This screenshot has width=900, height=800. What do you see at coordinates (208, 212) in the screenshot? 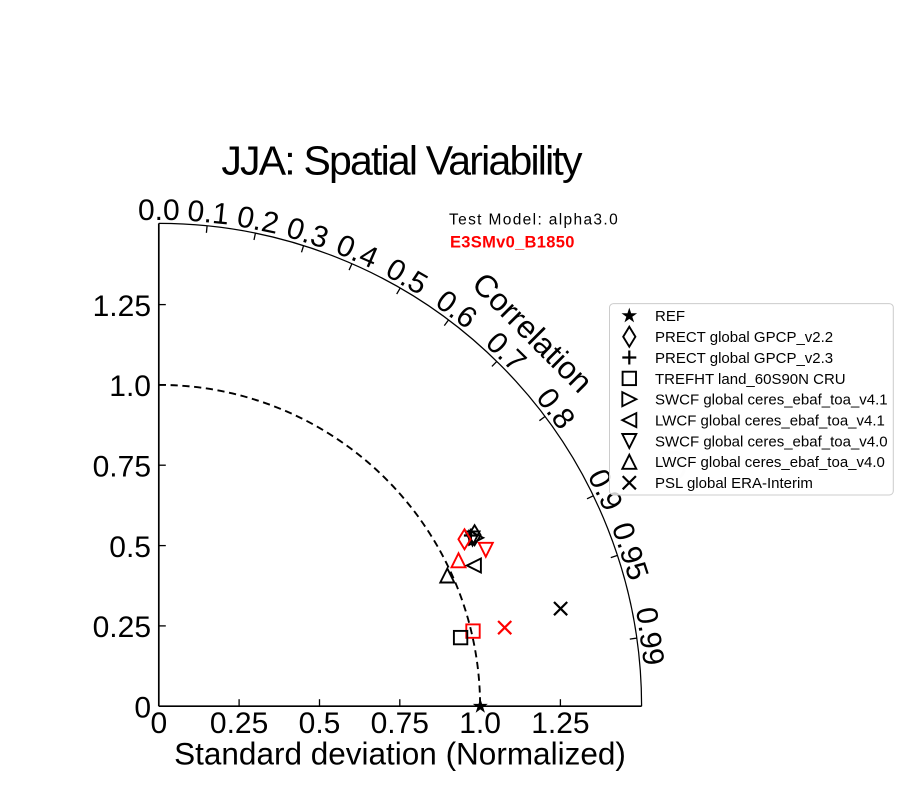
I see `svg-text: 0.1` at bounding box center [208, 212].